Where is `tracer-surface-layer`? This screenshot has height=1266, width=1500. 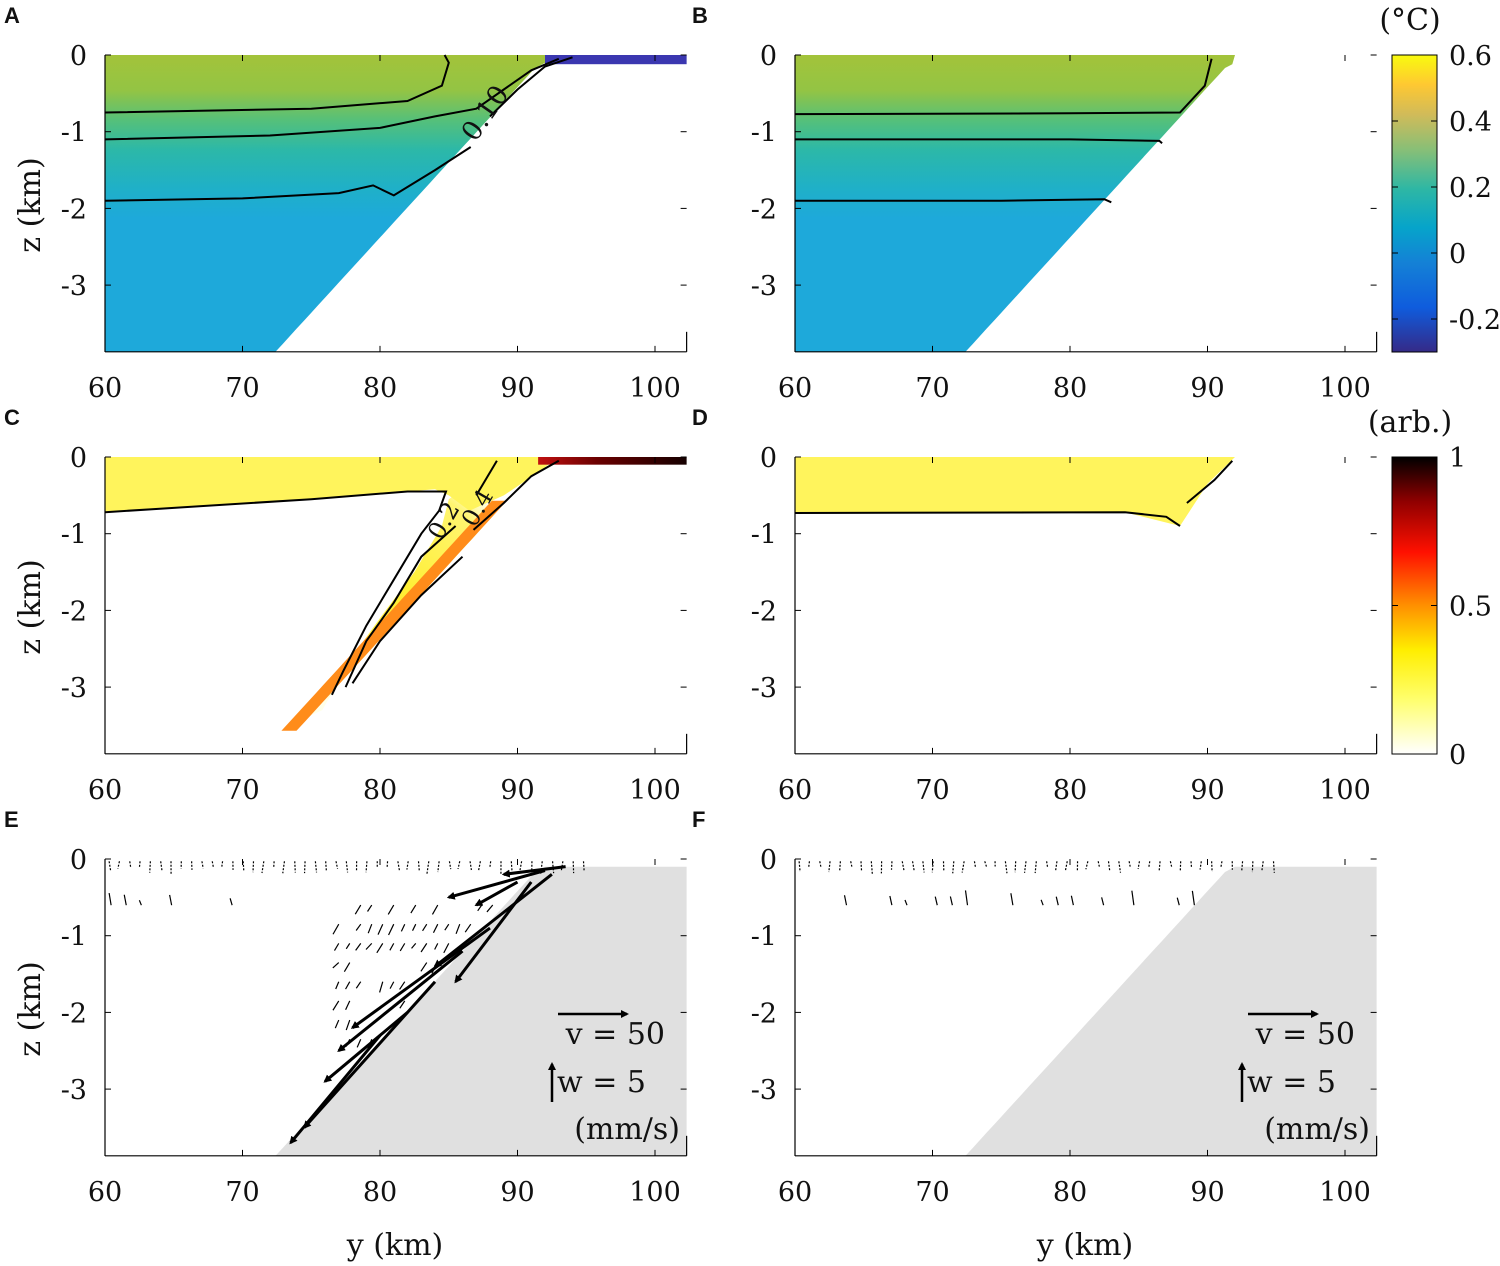
tracer-surface-layer is located at coordinates (332, 485).